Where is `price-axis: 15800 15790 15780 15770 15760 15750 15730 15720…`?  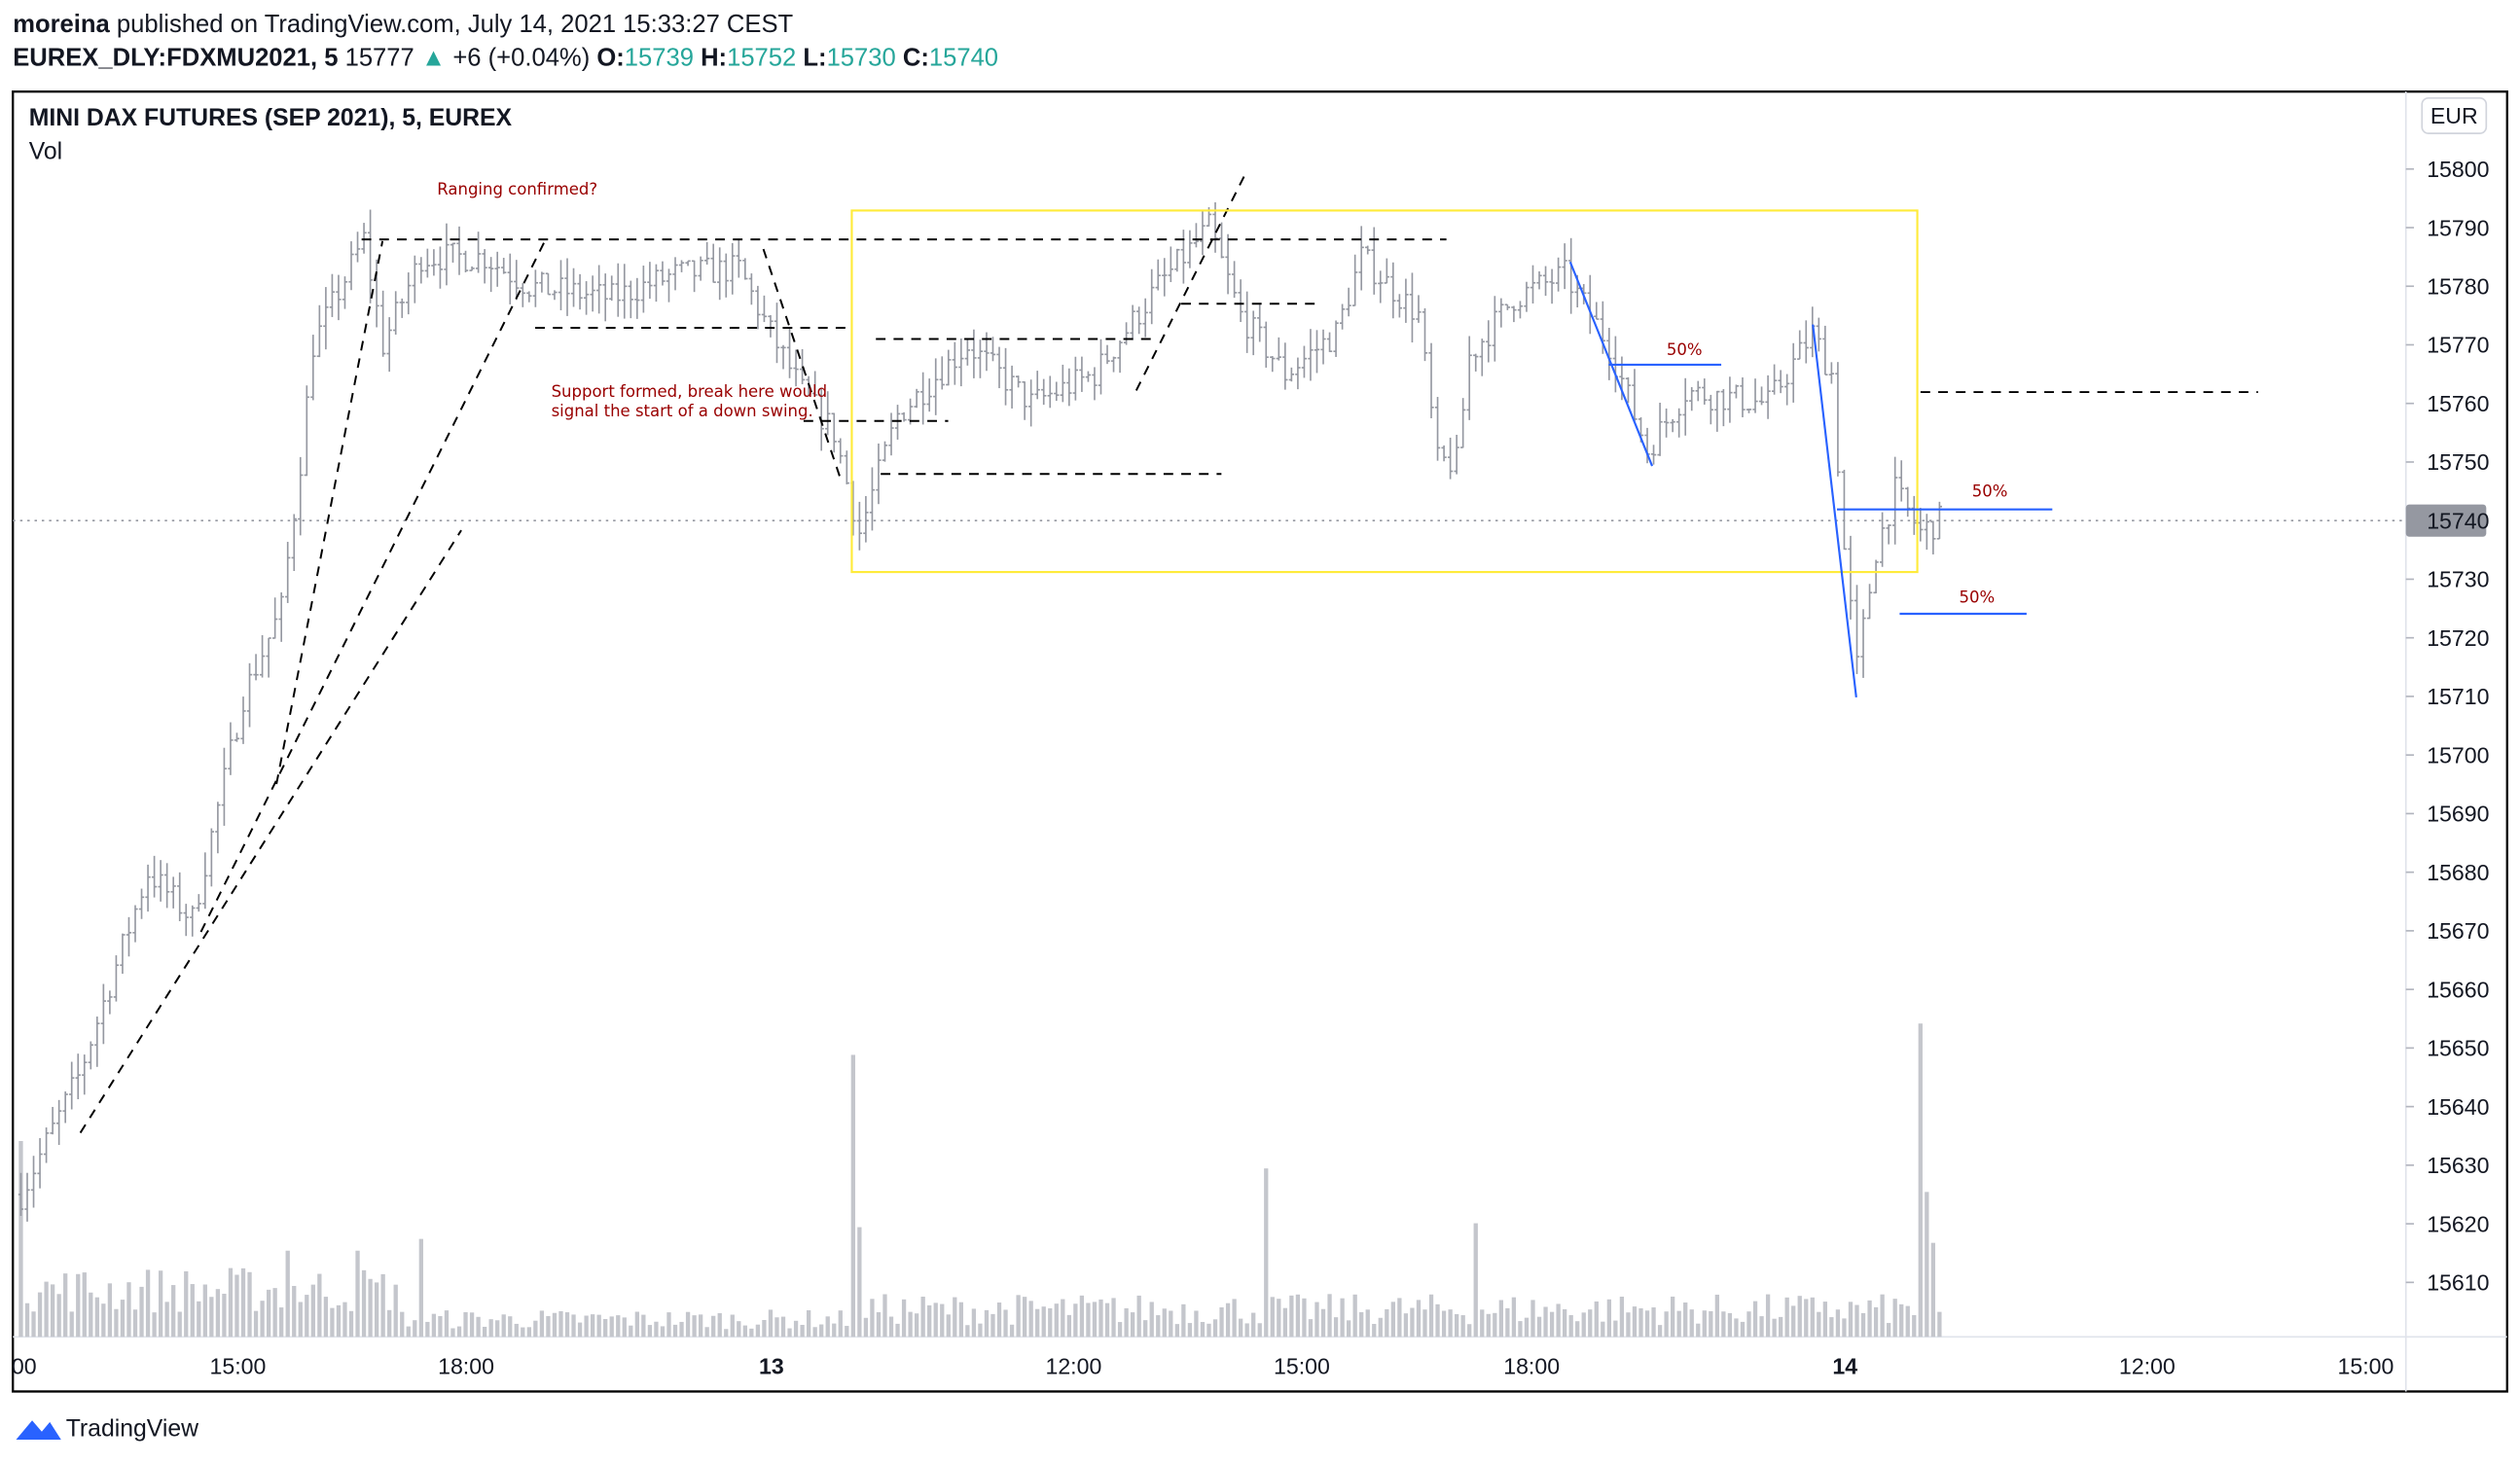
price-axis: 15800 15790 15780 15770 15760 15750 15730 15720… is located at coordinates (2447, 726).